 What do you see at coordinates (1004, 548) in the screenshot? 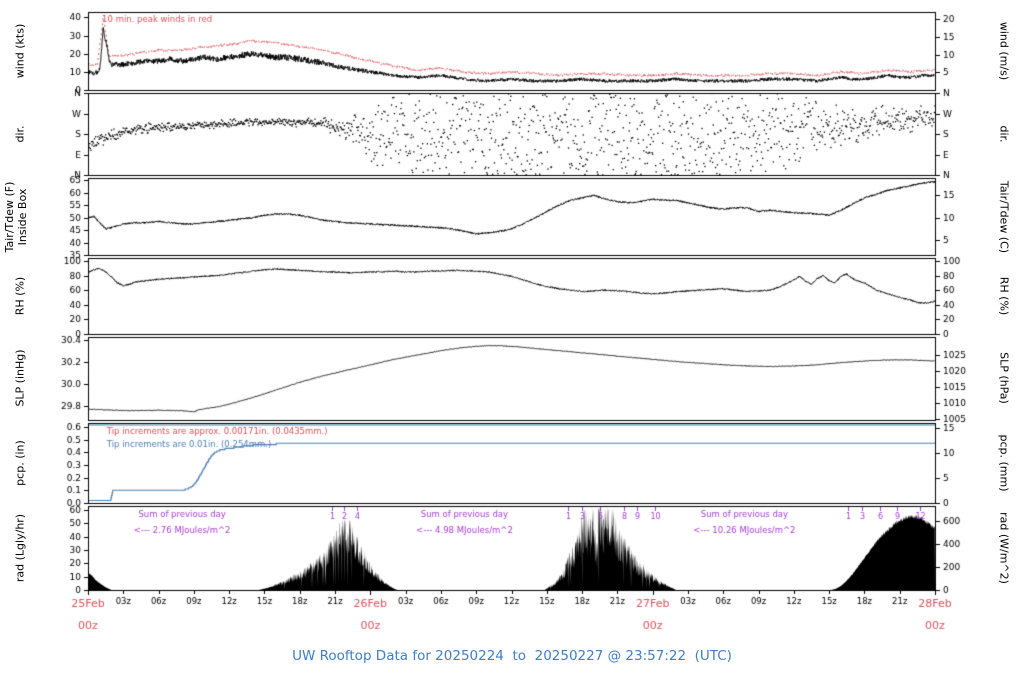
I see `y-axis-label-rad-right: rad (W/m^2)` at bounding box center [1004, 548].